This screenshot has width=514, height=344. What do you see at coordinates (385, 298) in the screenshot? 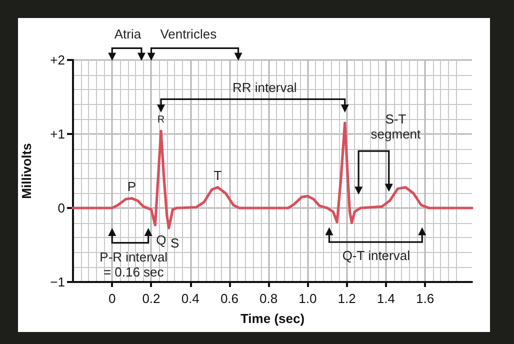
I see `x-tick-label: 1.4` at bounding box center [385, 298].